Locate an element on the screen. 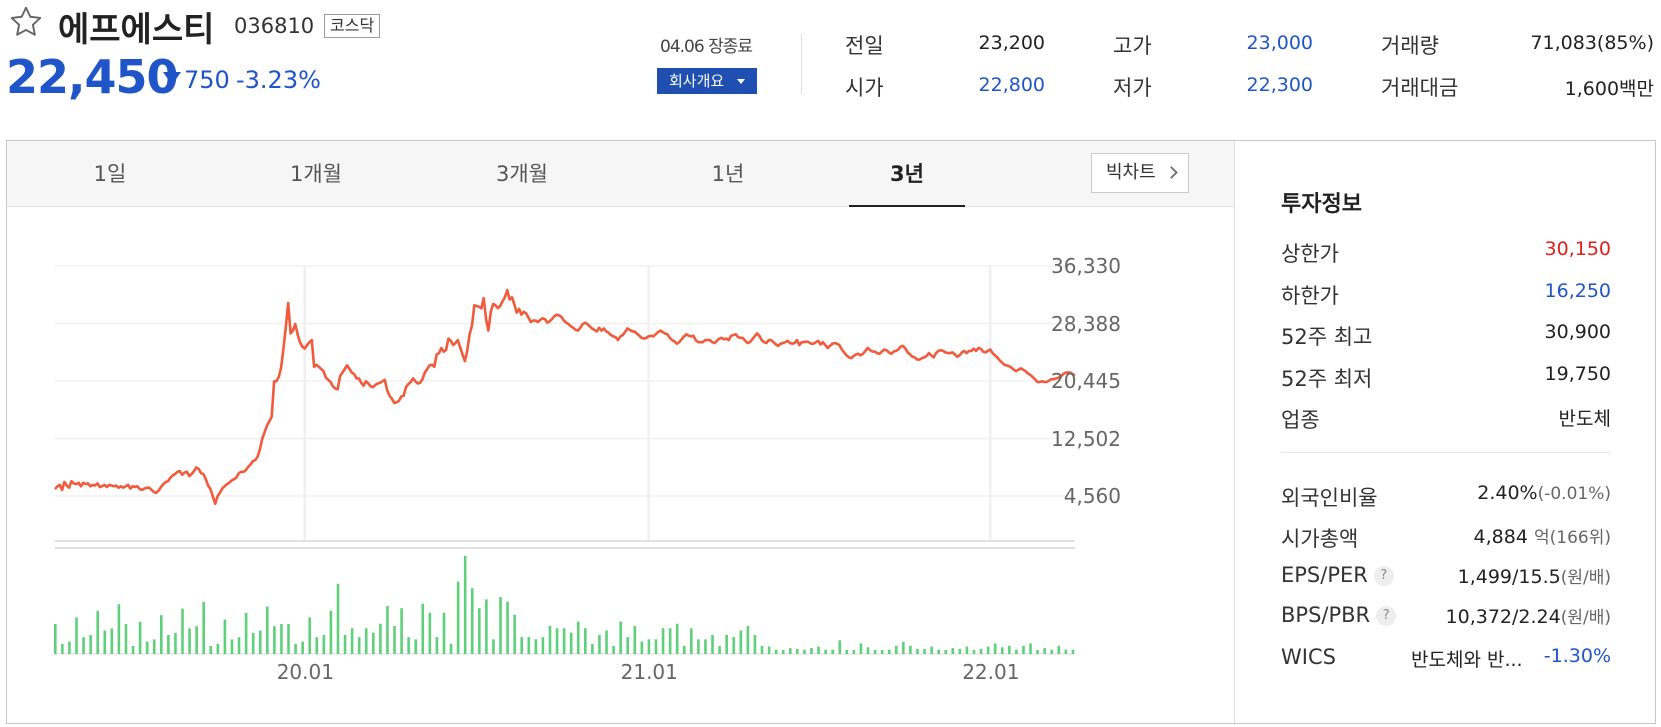 The width and height of the screenshot is (1661, 727). tab-period: 1개월 is located at coordinates (315, 174).